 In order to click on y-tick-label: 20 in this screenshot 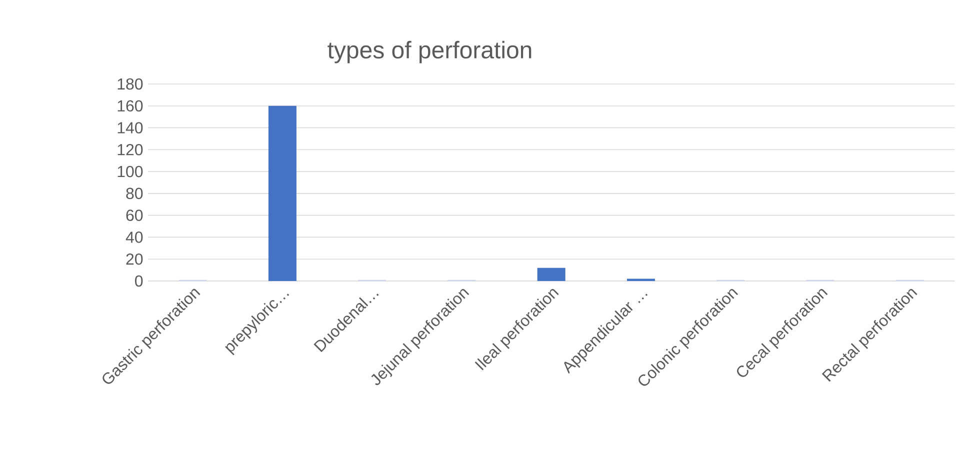, I will do `click(134, 259)`.